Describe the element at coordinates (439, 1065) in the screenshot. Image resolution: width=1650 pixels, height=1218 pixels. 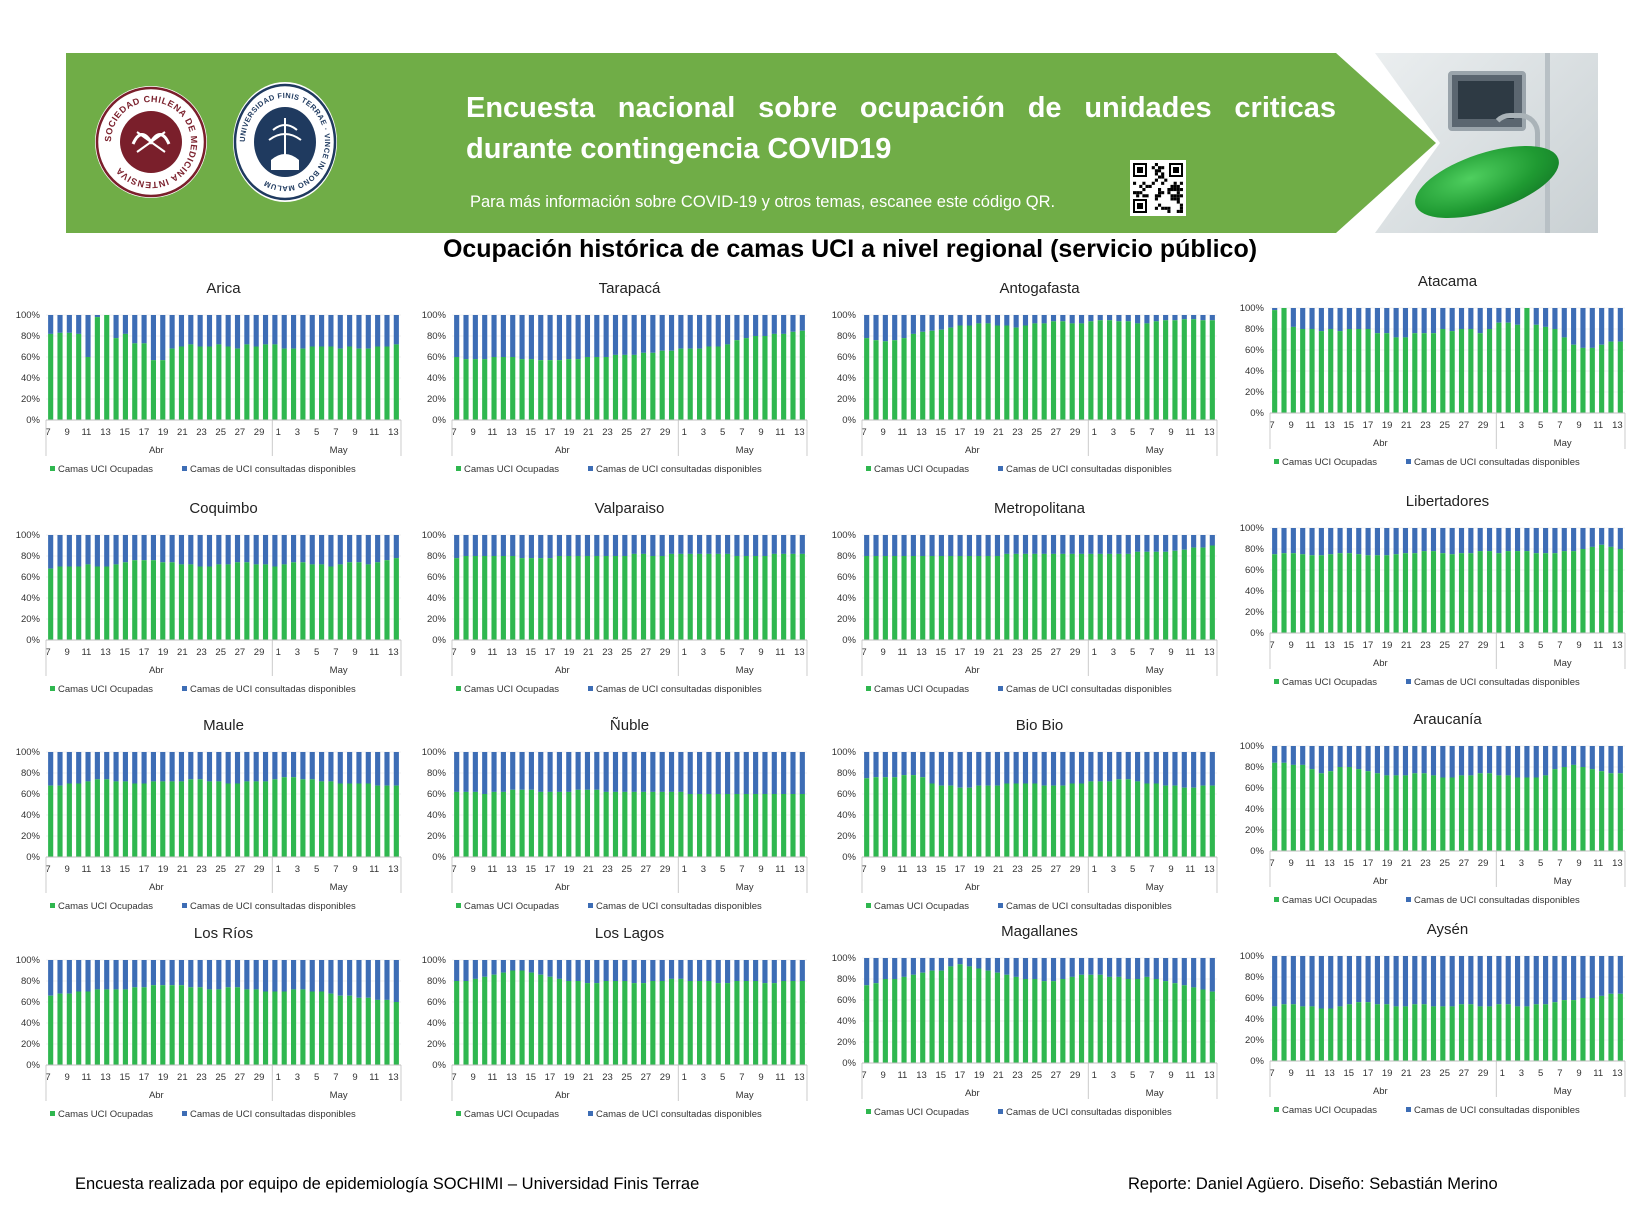
I see `y-tick-label: 0%` at that location.